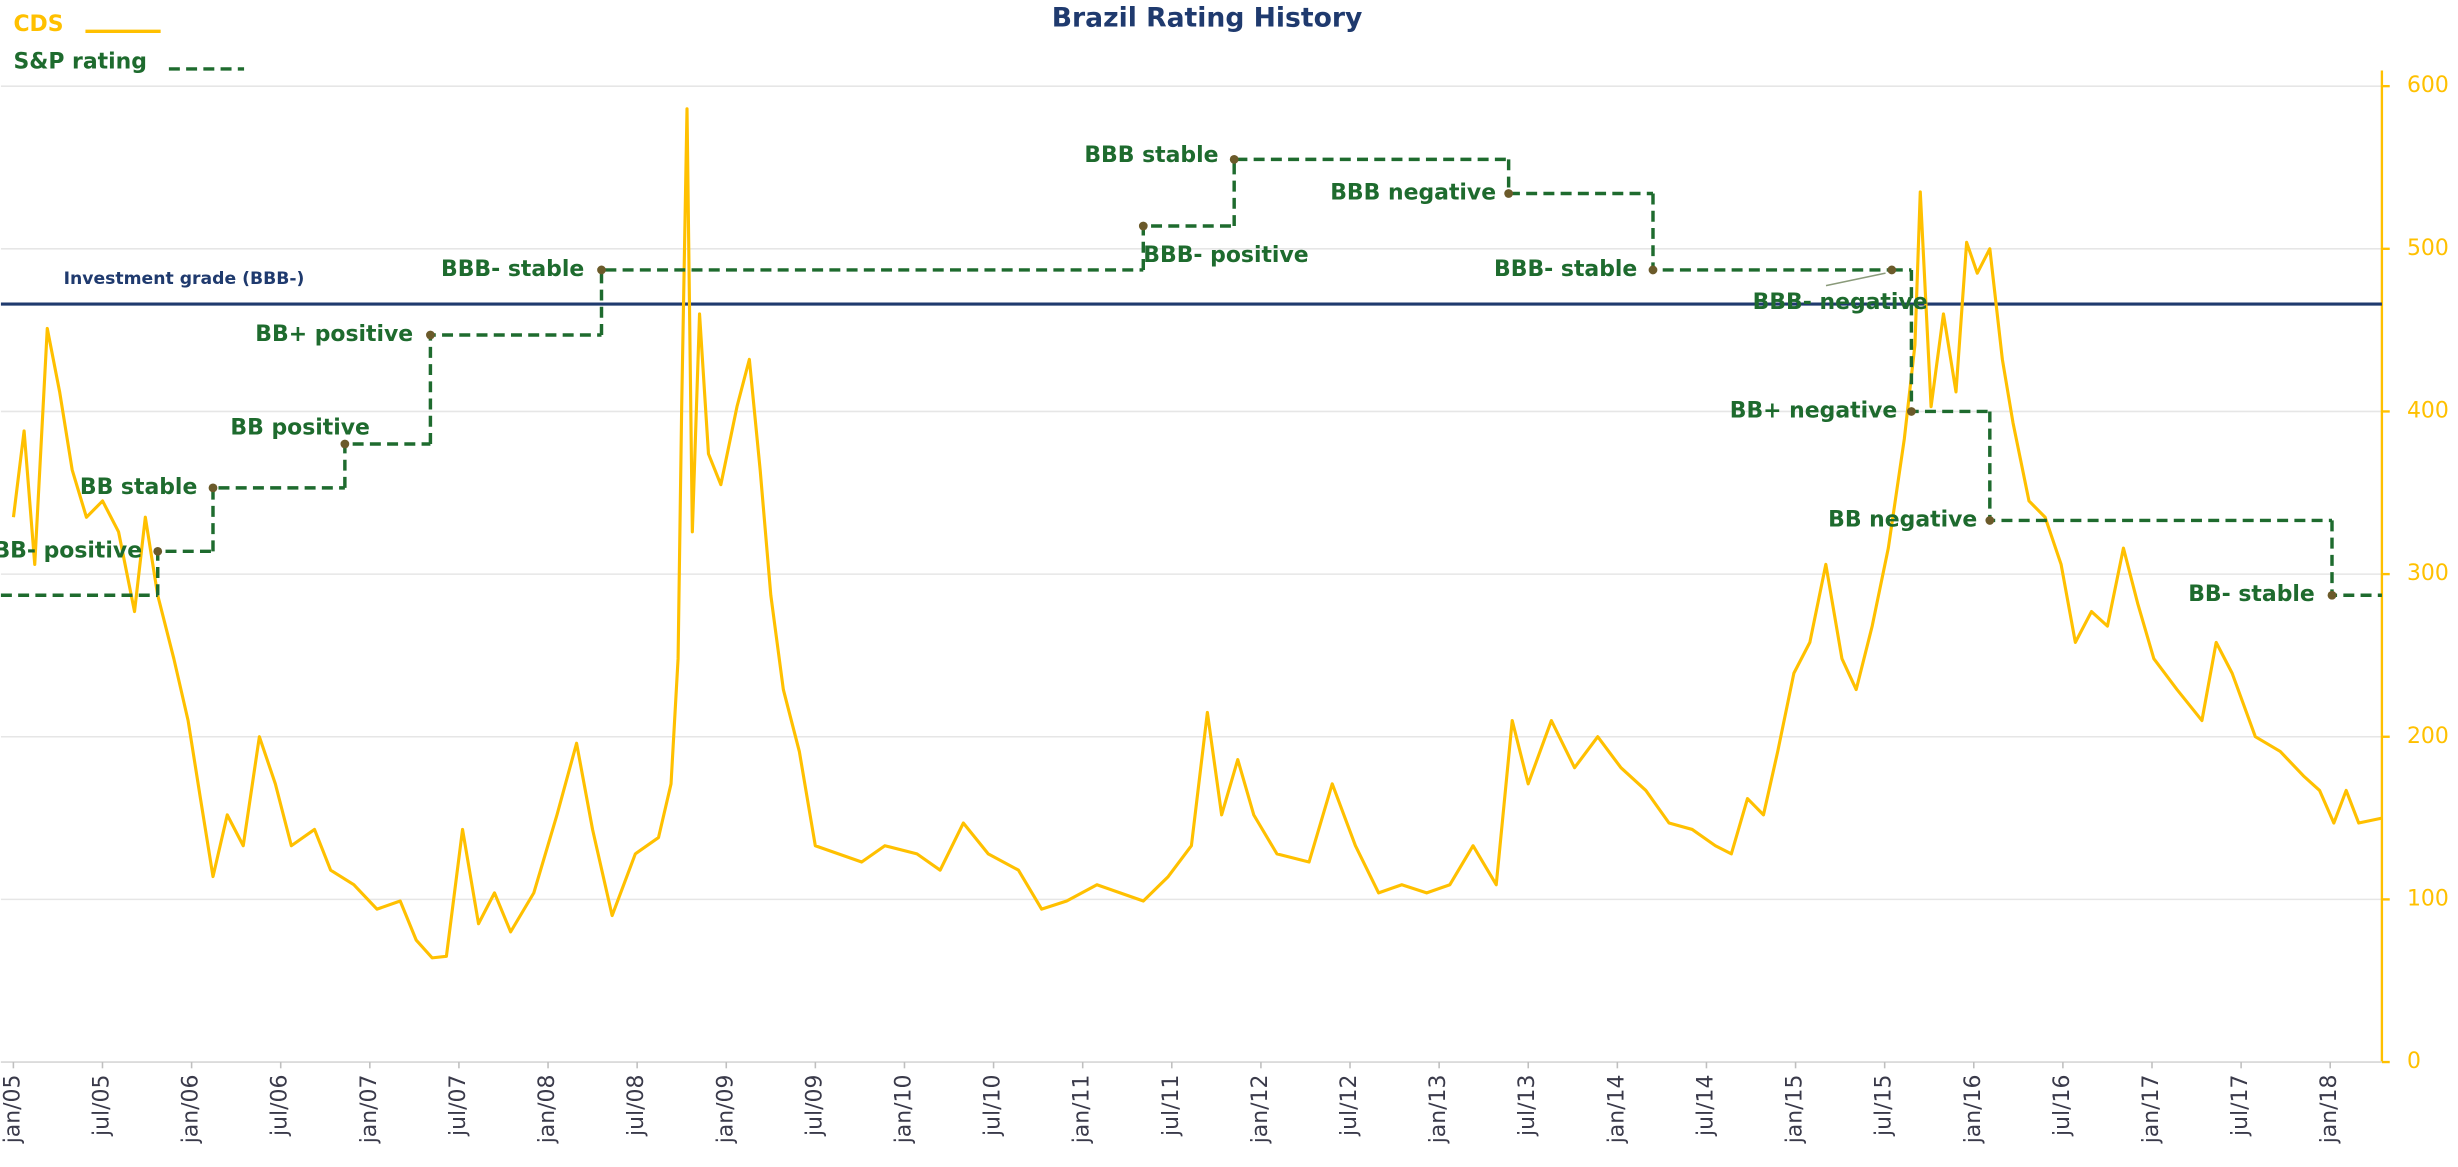 This screenshot has height=1167, width=2458. What do you see at coordinates (2414, 1061) in the screenshot?
I see `y-tick-label: 0` at bounding box center [2414, 1061].